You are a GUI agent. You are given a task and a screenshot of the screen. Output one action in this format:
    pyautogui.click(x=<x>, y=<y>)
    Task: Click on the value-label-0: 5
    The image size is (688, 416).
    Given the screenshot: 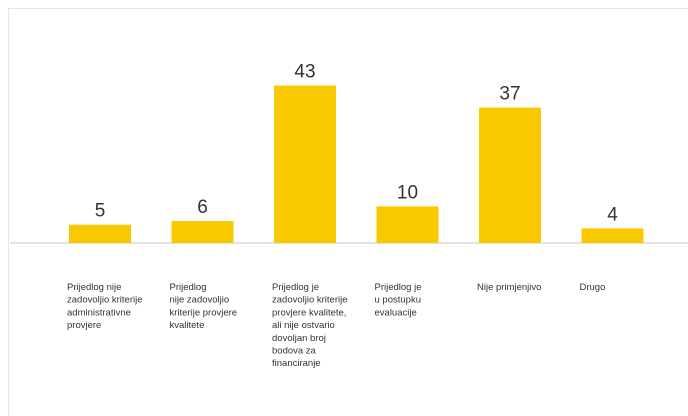 What is the action you would take?
    pyautogui.click(x=100, y=211)
    